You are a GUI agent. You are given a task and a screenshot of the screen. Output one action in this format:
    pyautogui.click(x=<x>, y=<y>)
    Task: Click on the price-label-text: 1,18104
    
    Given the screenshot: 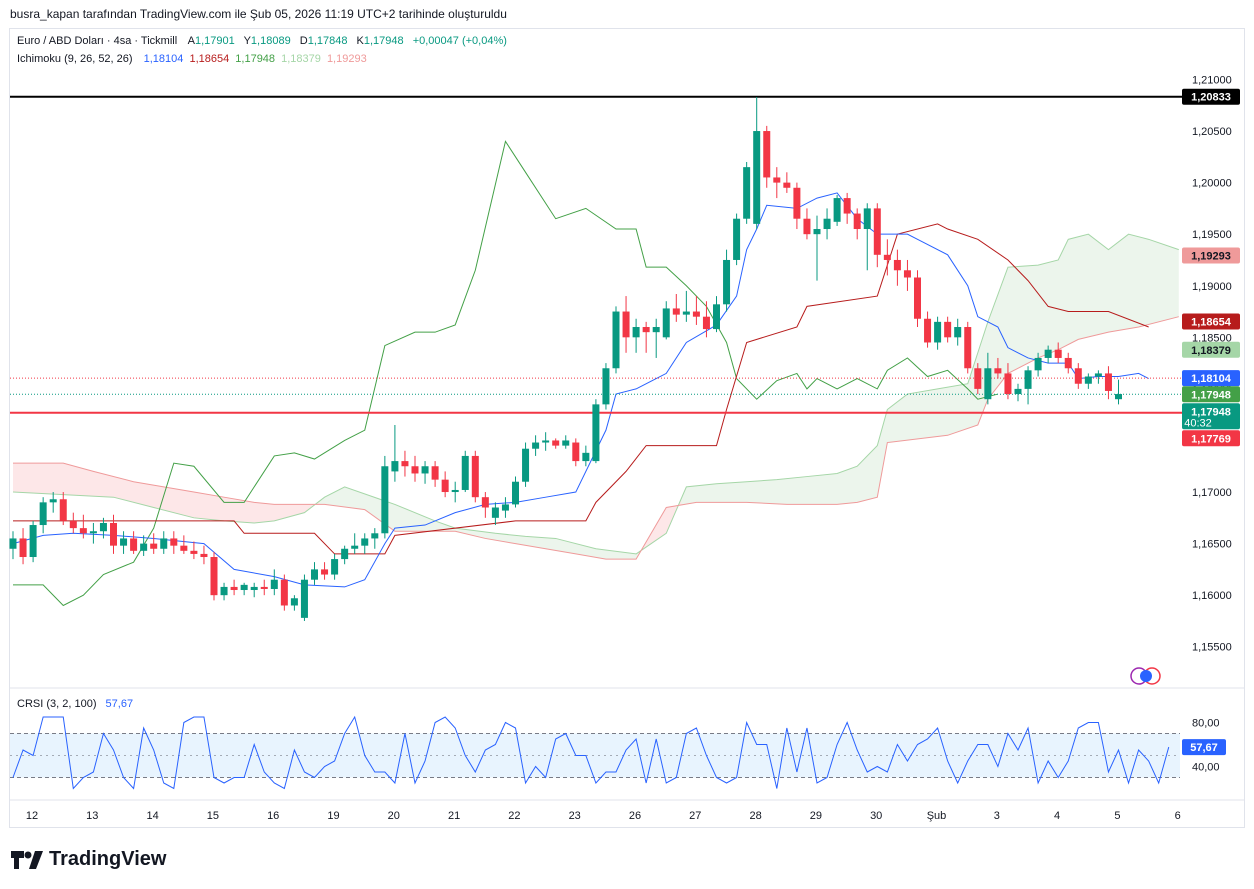 What is the action you would take?
    pyautogui.click(x=1211, y=379)
    